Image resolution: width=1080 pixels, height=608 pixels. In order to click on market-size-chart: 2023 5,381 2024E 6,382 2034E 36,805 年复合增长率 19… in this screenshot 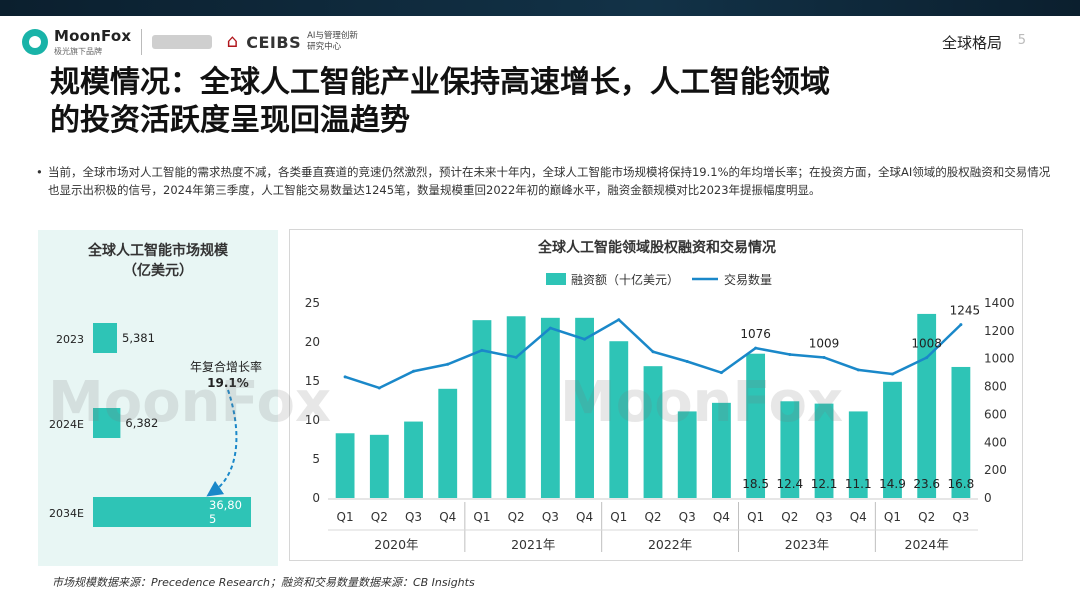, I will do `click(155, 425)`.